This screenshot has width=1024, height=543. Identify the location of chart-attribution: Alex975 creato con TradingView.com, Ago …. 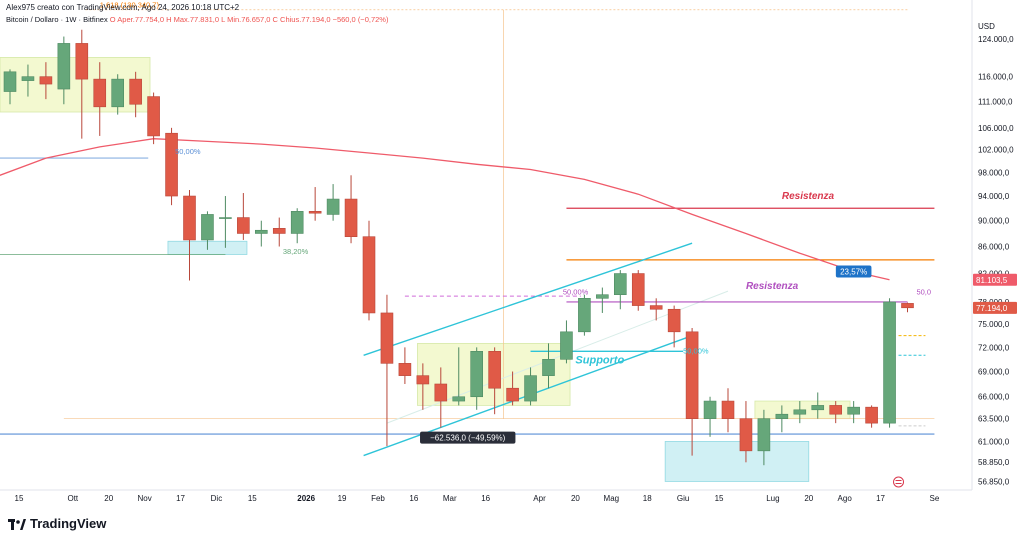
(123, 7).